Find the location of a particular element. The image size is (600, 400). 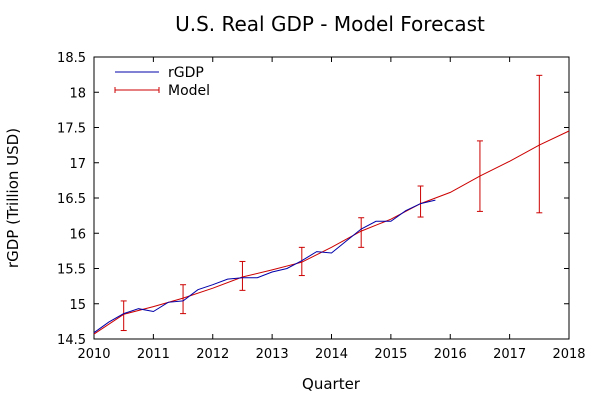

x-tick-label: 2018 is located at coordinates (568, 354).